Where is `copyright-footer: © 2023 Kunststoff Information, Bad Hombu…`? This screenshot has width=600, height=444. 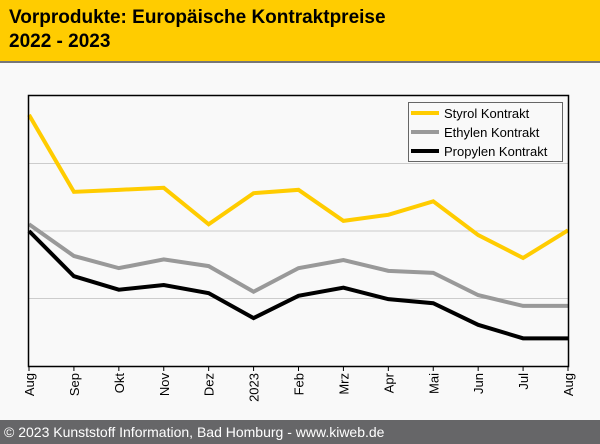 copyright-footer: © 2023 Kunststoff Information, Bad Hombu… is located at coordinates (300, 432).